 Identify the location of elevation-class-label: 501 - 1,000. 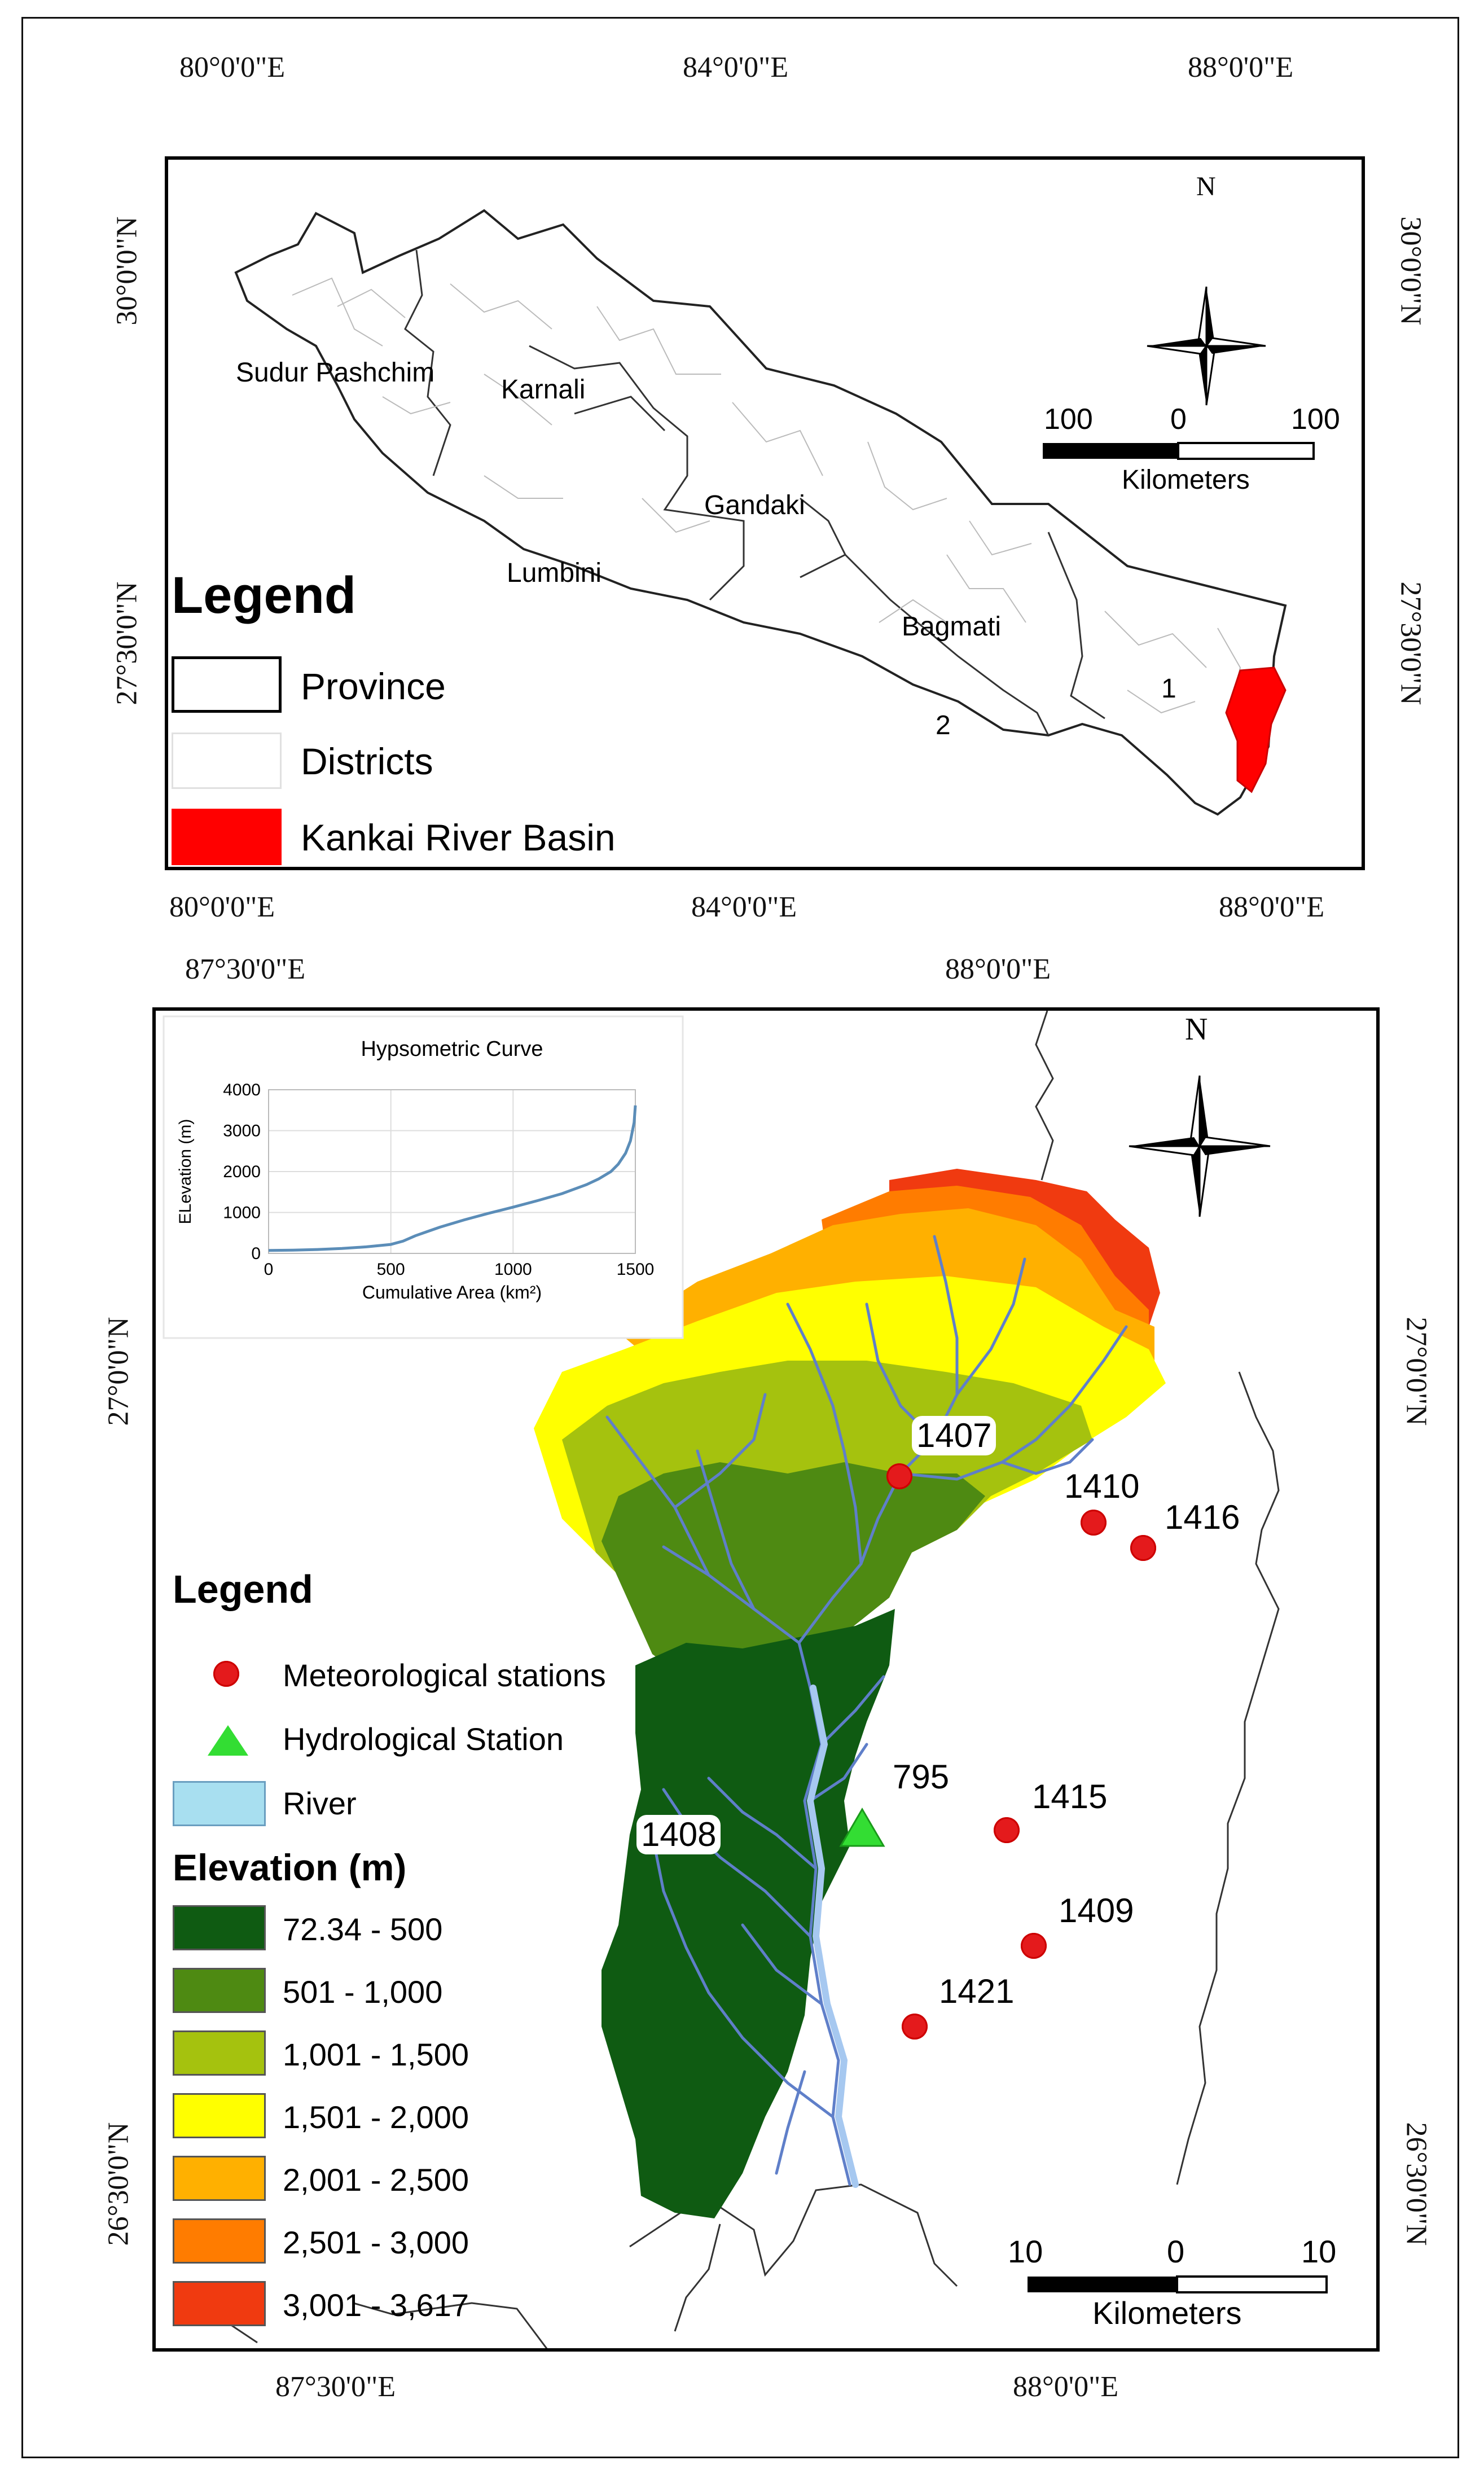
(363, 1992).